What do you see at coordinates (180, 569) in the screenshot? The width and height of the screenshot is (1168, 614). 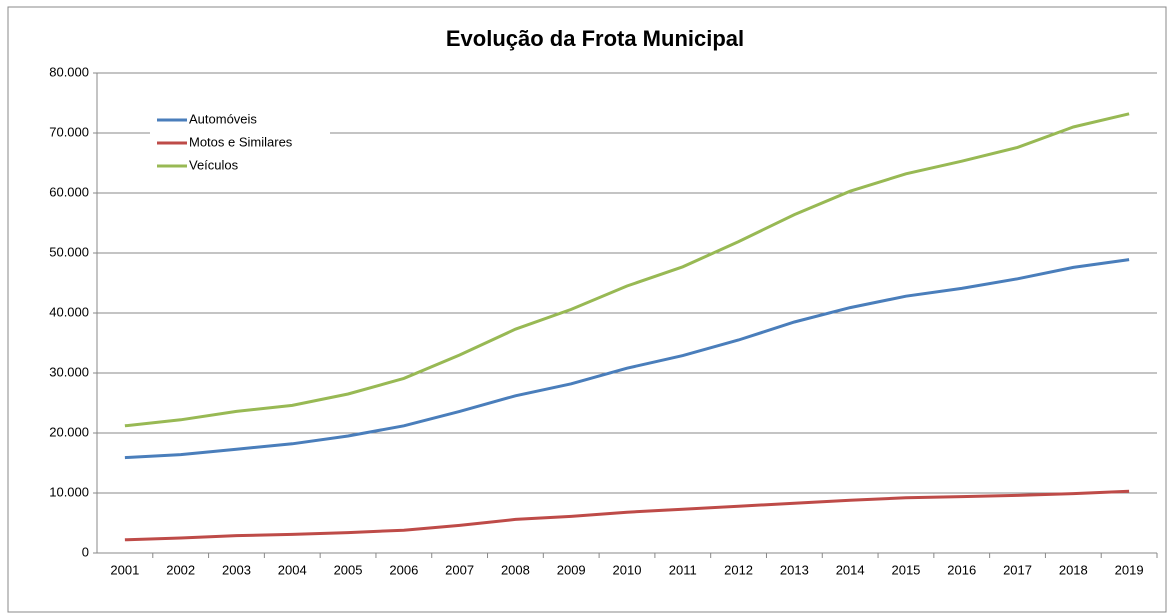 I see `x-tick-label: 2002` at bounding box center [180, 569].